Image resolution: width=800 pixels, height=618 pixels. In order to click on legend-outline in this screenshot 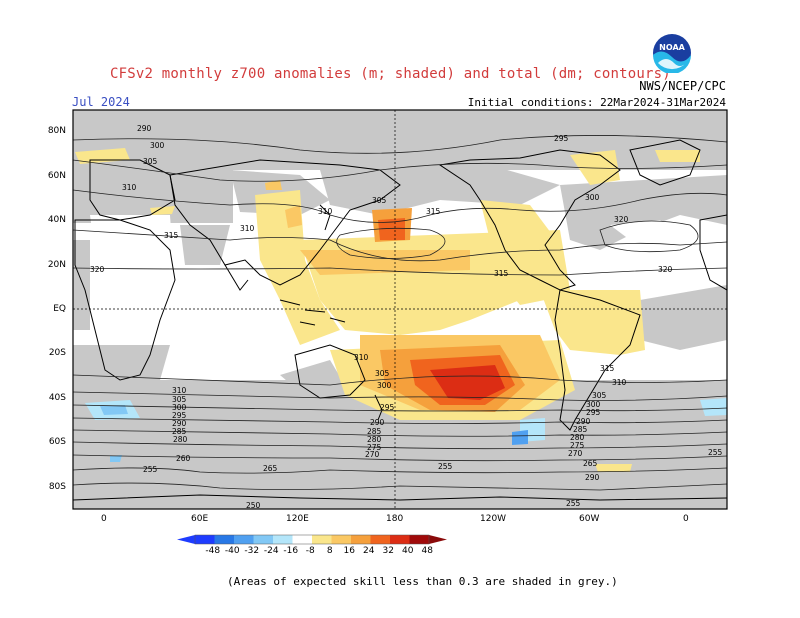, I will do `click(312, 539)`.